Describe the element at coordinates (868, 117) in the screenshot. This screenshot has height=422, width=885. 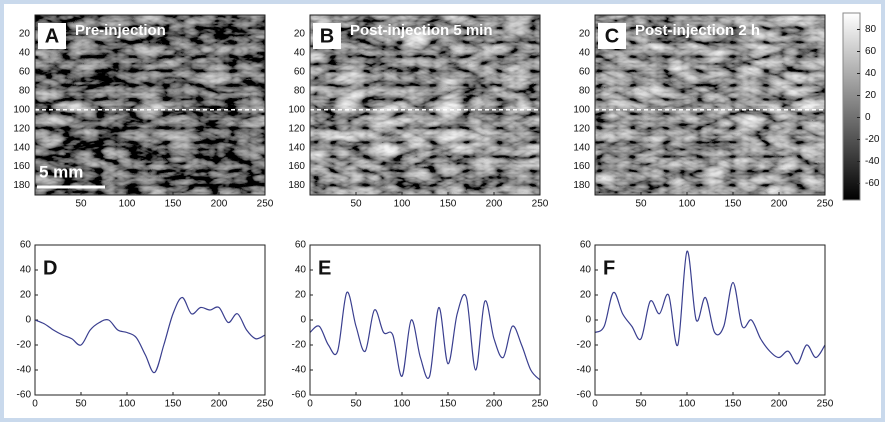
I see `colorbar-tick-label: 0` at that location.